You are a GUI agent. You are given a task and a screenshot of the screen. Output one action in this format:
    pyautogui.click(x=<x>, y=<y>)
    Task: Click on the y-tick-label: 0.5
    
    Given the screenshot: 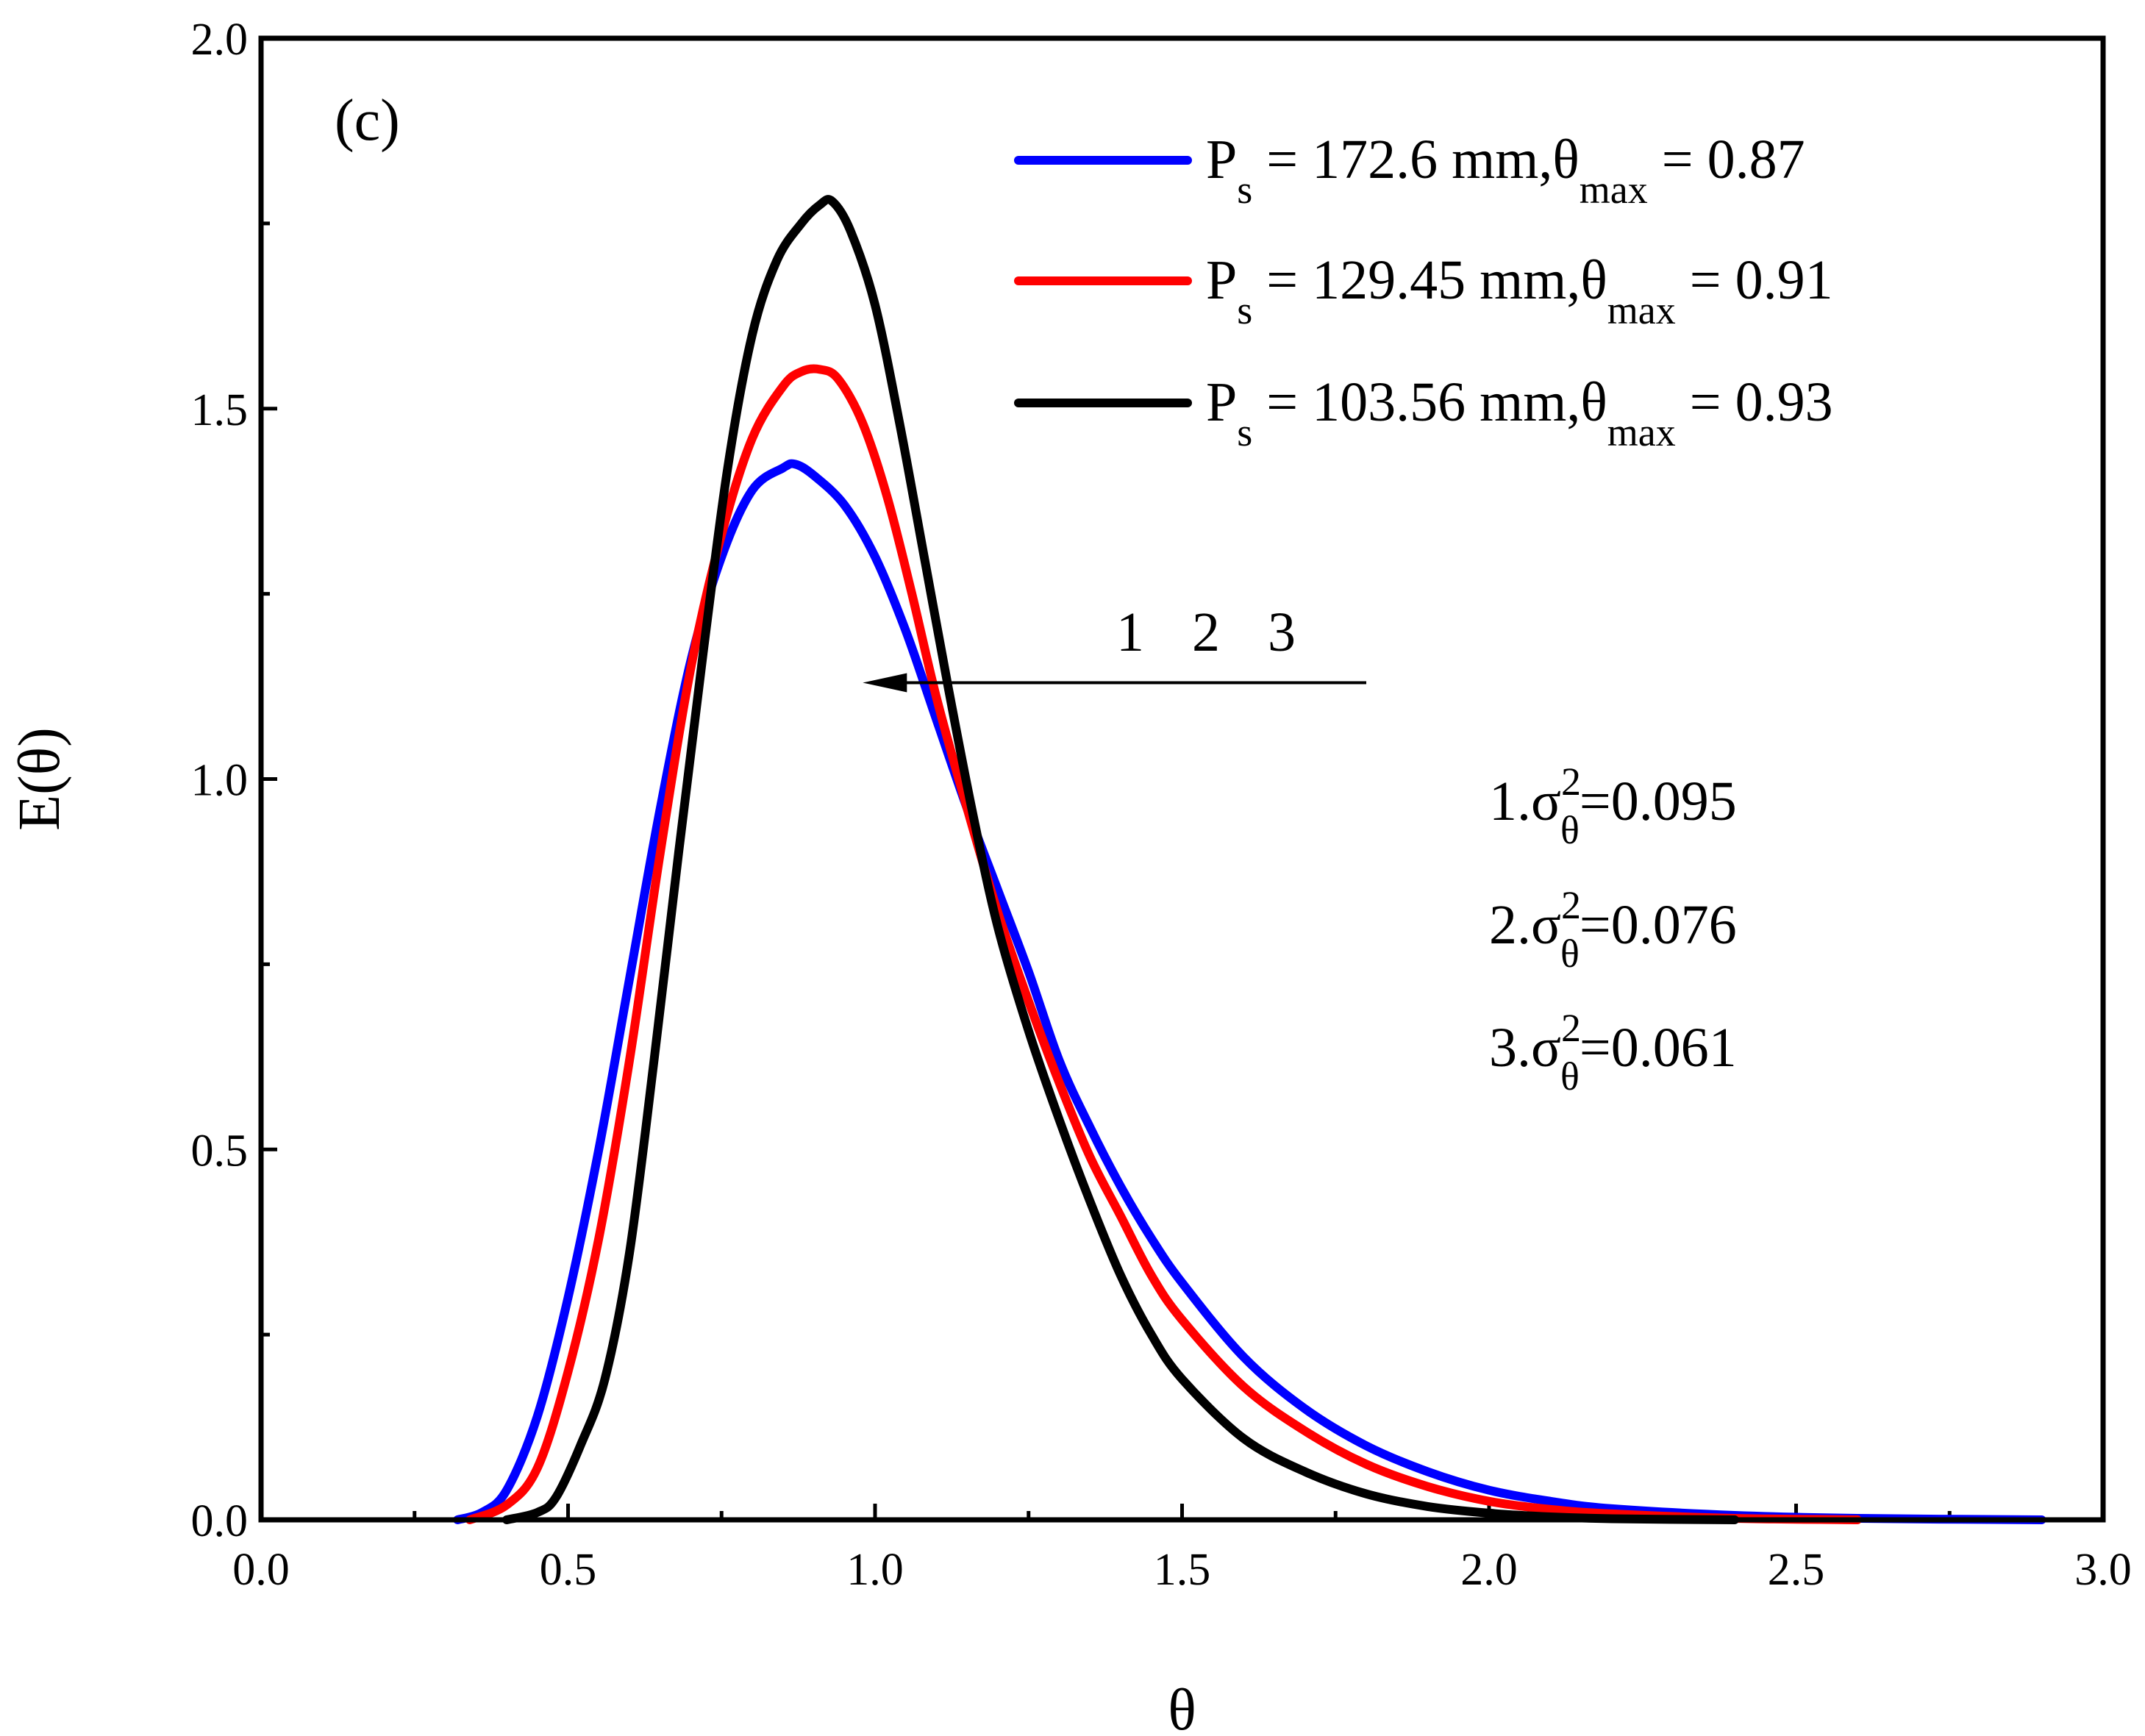 What is the action you would take?
    pyautogui.click(x=220, y=1151)
    